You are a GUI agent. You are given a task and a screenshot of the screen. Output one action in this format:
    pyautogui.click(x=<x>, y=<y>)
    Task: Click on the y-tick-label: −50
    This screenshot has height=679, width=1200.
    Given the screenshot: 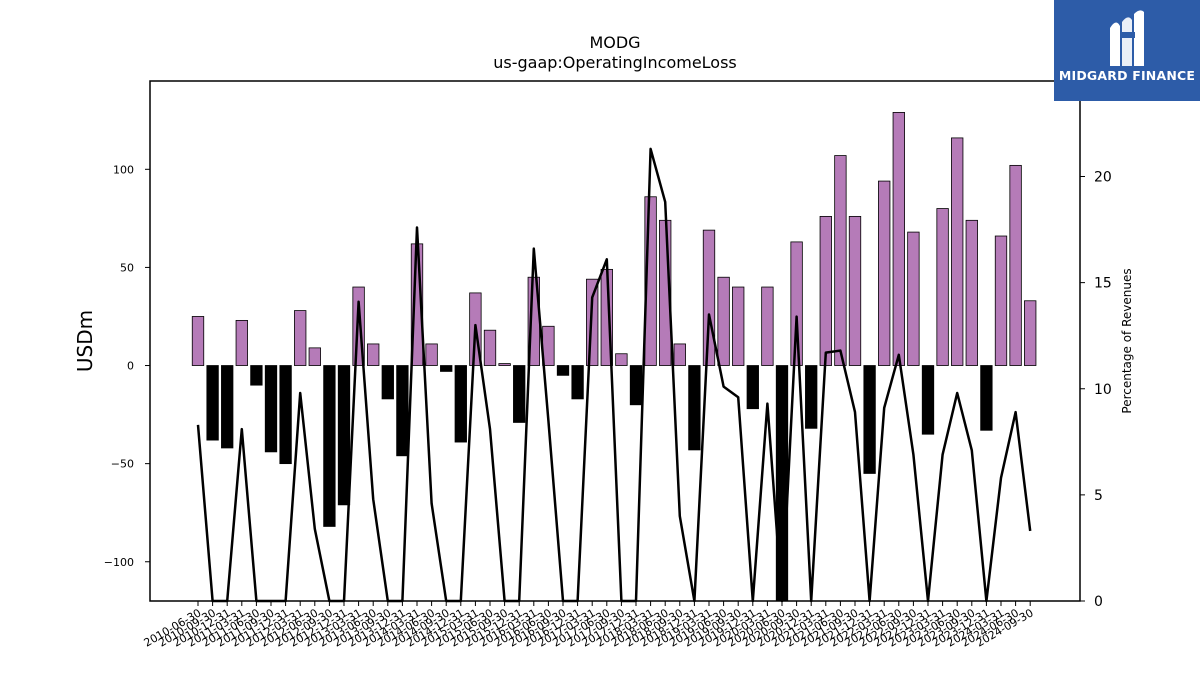 What is the action you would take?
    pyautogui.click(x=122, y=464)
    